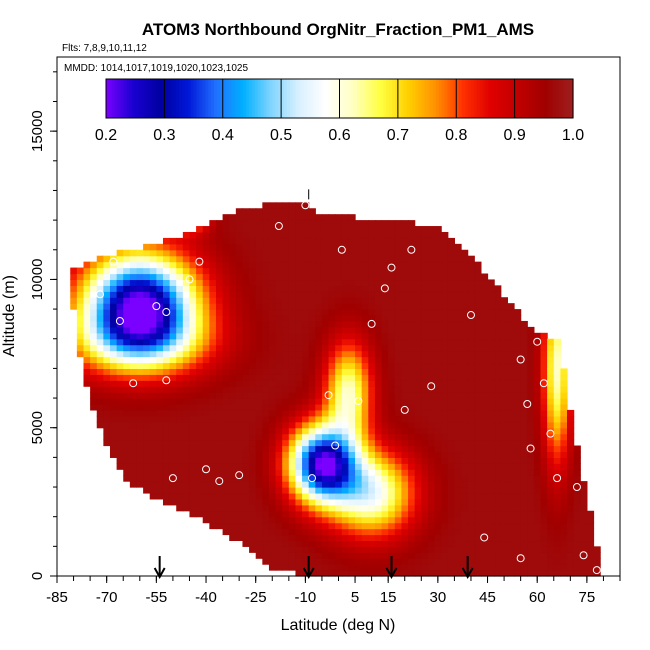 The image size is (650, 650). What do you see at coordinates (57, 597) in the screenshot?
I see `x-tick-label: -85` at bounding box center [57, 597].